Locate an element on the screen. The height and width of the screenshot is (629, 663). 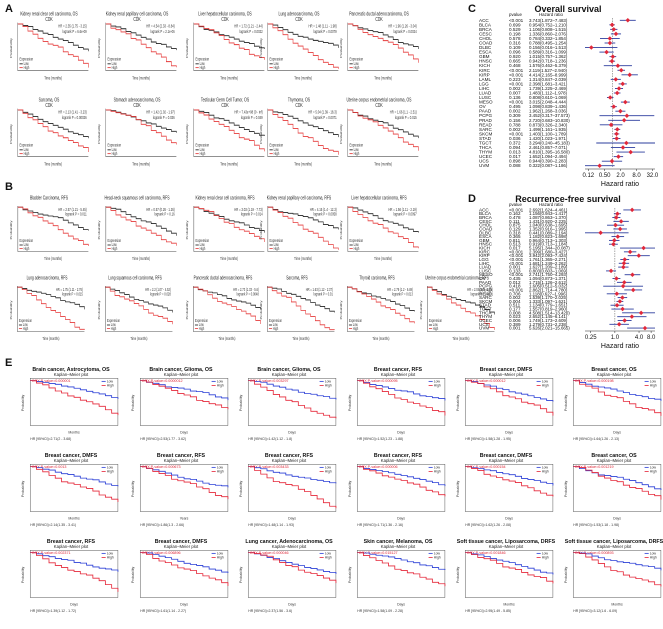
forest-row-hr-text: 2.720(0.683–10.830) is located at coordinates (549, 120).